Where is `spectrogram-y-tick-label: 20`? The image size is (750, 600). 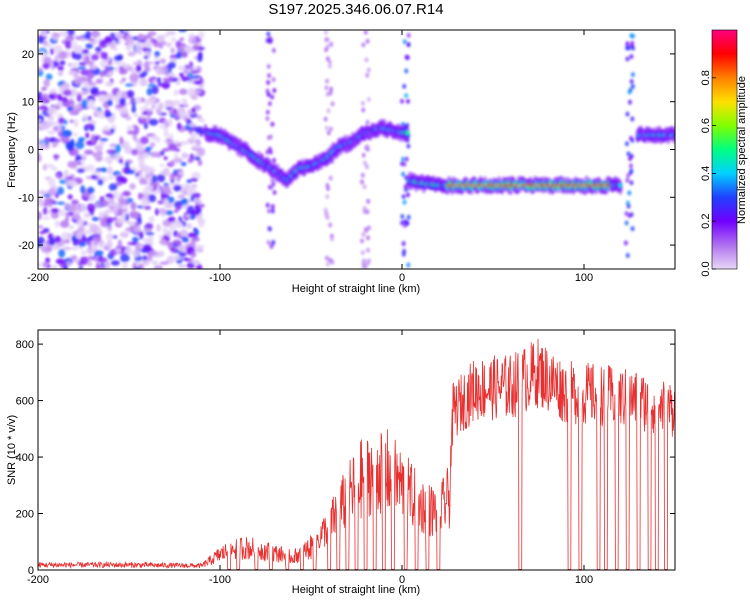
spectrogram-y-tick-label: 20 is located at coordinates (28, 55).